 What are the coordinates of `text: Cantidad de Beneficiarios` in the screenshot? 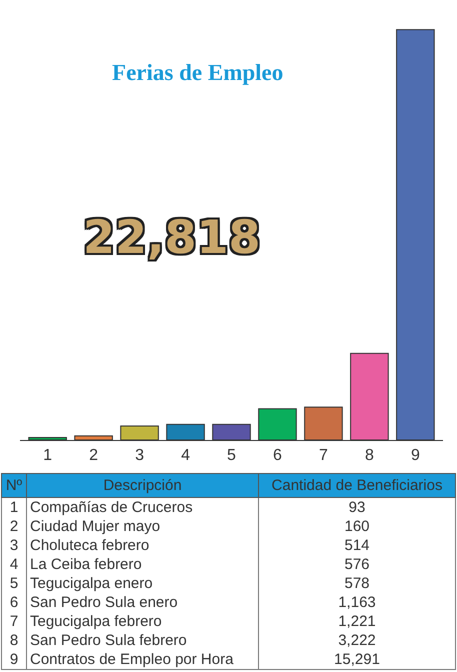 It's located at (357, 486).